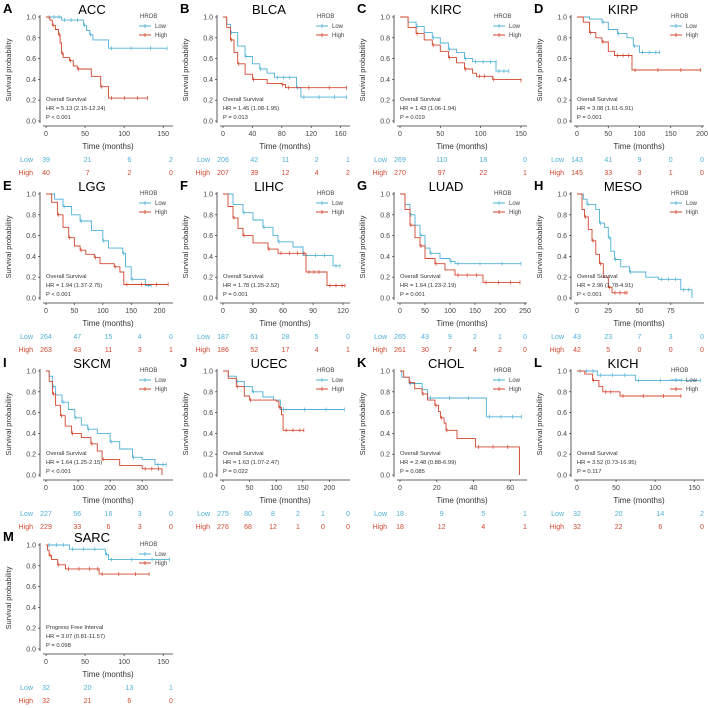  Describe the element at coordinates (184, 185) in the screenshot. I see `panel-letter: F` at that location.